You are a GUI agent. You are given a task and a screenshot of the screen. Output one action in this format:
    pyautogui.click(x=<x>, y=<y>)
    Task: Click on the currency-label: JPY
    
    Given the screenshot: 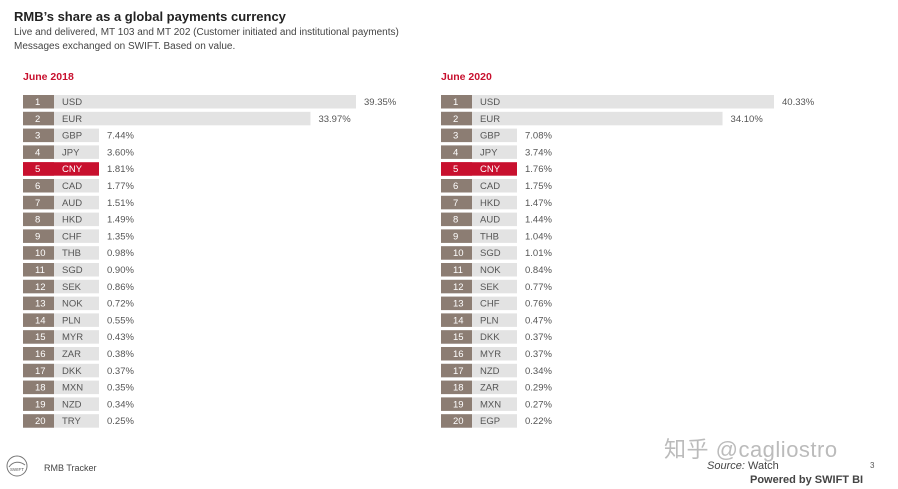 What is the action you would take?
    pyautogui.click(x=71, y=152)
    